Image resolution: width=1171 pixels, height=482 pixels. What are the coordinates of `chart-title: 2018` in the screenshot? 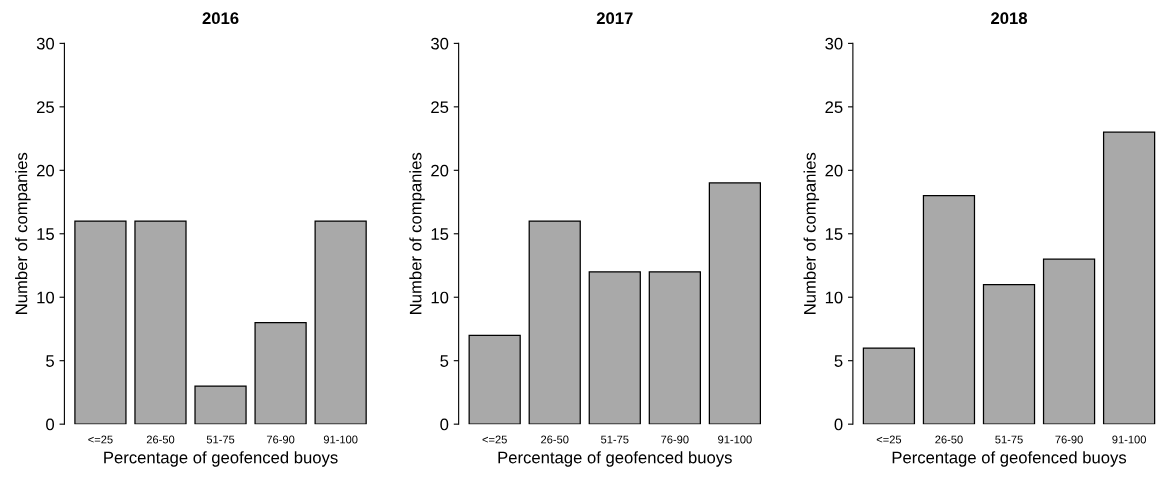 It's located at (1009, 18).